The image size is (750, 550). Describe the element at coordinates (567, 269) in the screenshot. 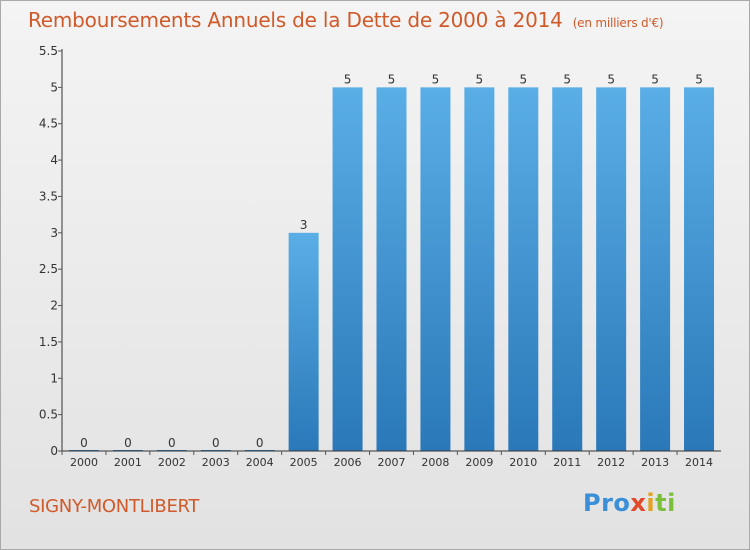

I see `bar-2011` at that location.